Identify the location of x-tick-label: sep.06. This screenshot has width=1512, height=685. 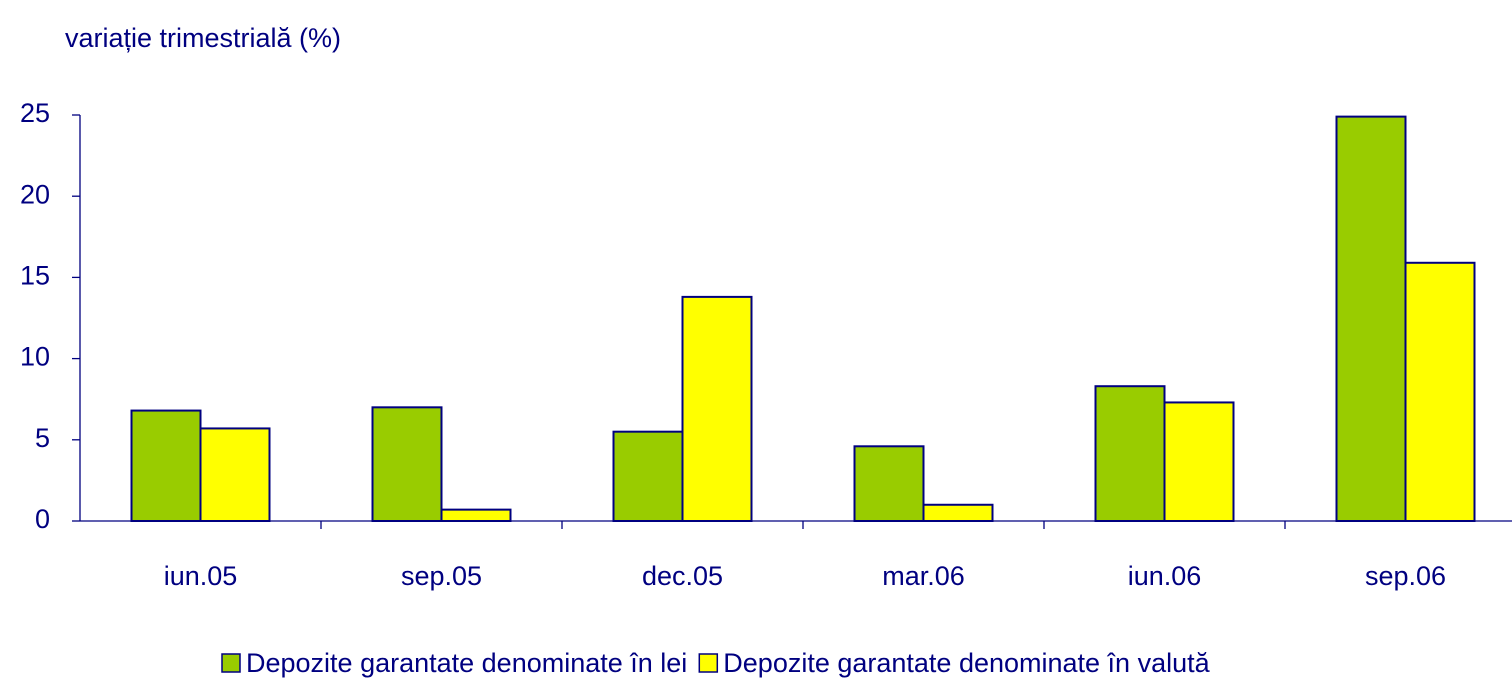
(1405, 576).